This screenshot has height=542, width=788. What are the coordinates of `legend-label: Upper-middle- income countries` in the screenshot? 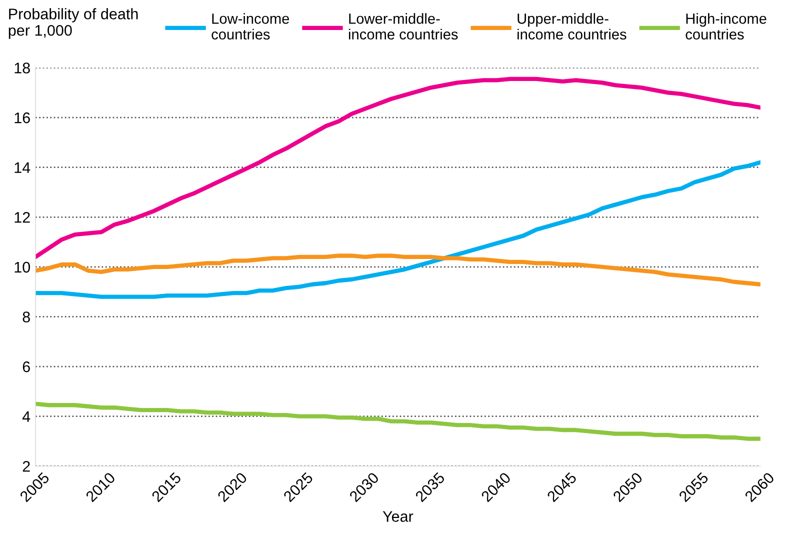 It's located at (572, 26).